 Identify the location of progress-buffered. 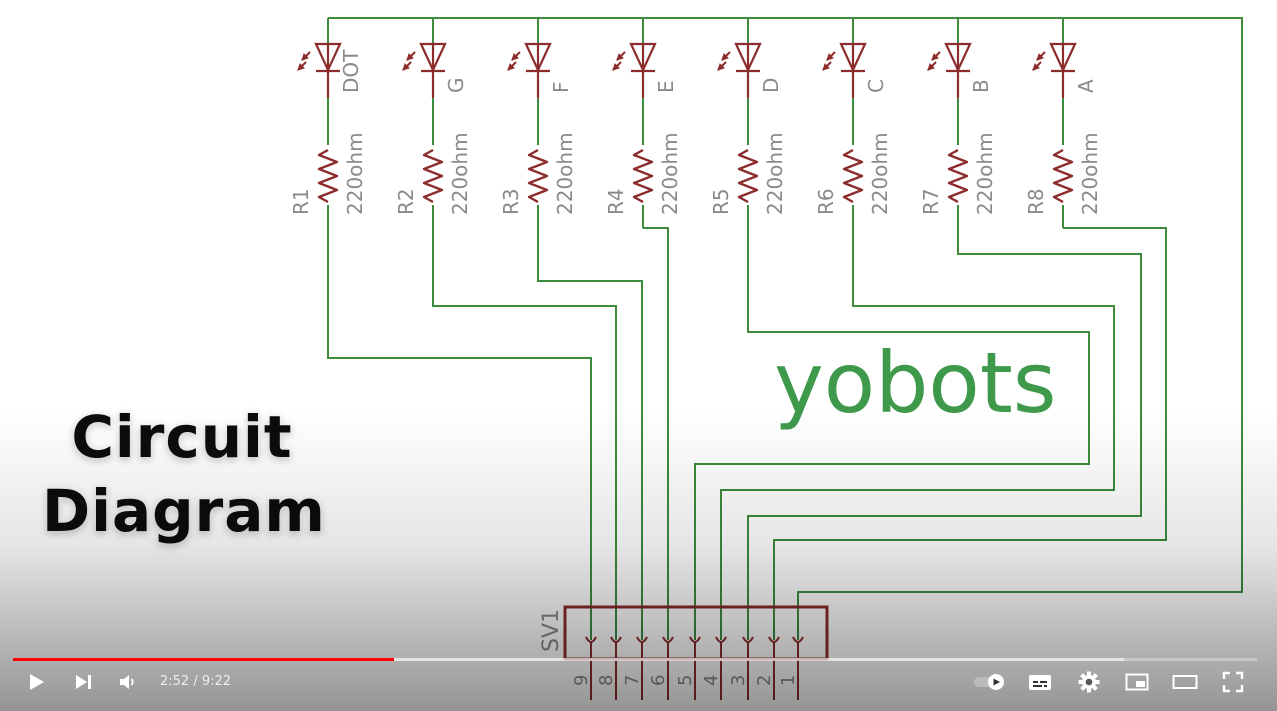
(568, 659).